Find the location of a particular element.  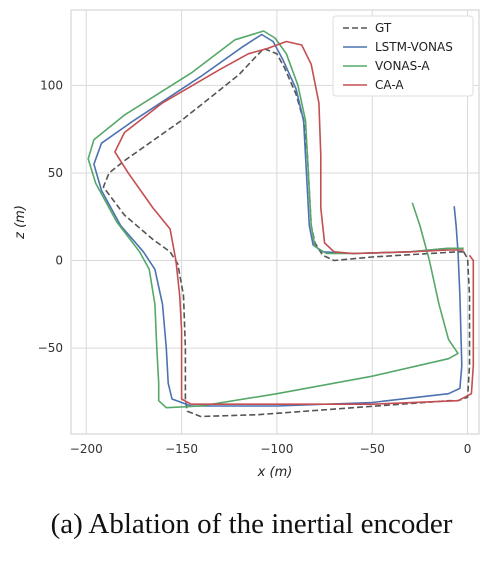

x-axis-label: x (m) is located at coordinates (275, 472).